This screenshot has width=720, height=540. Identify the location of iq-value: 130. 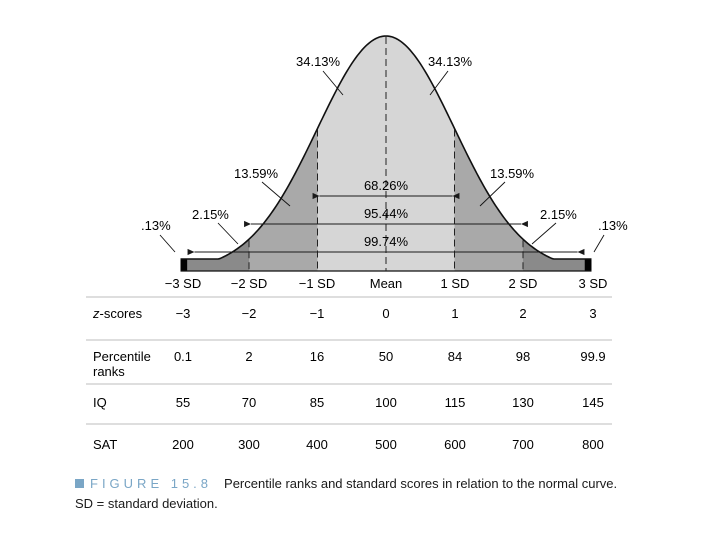
(523, 402).